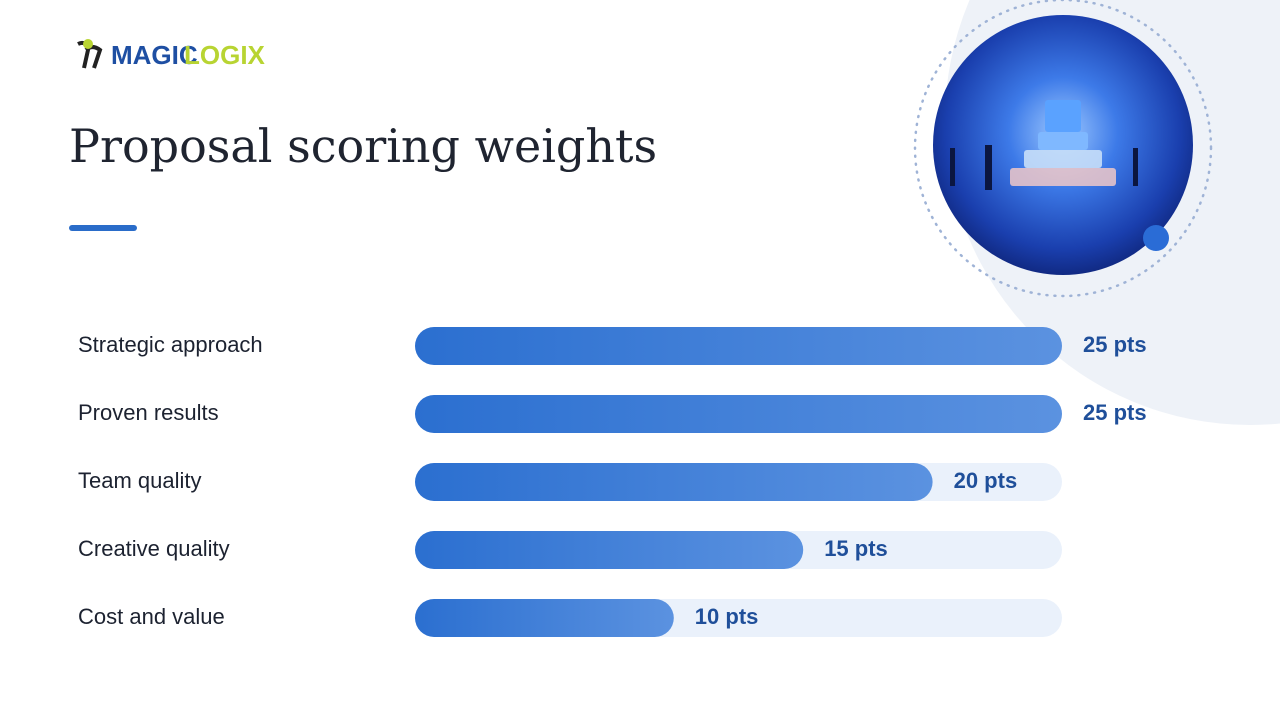 Image resolution: width=1280 pixels, height=720 pixels. What do you see at coordinates (727, 616) in the screenshot?
I see `value-label: 10 pts` at bounding box center [727, 616].